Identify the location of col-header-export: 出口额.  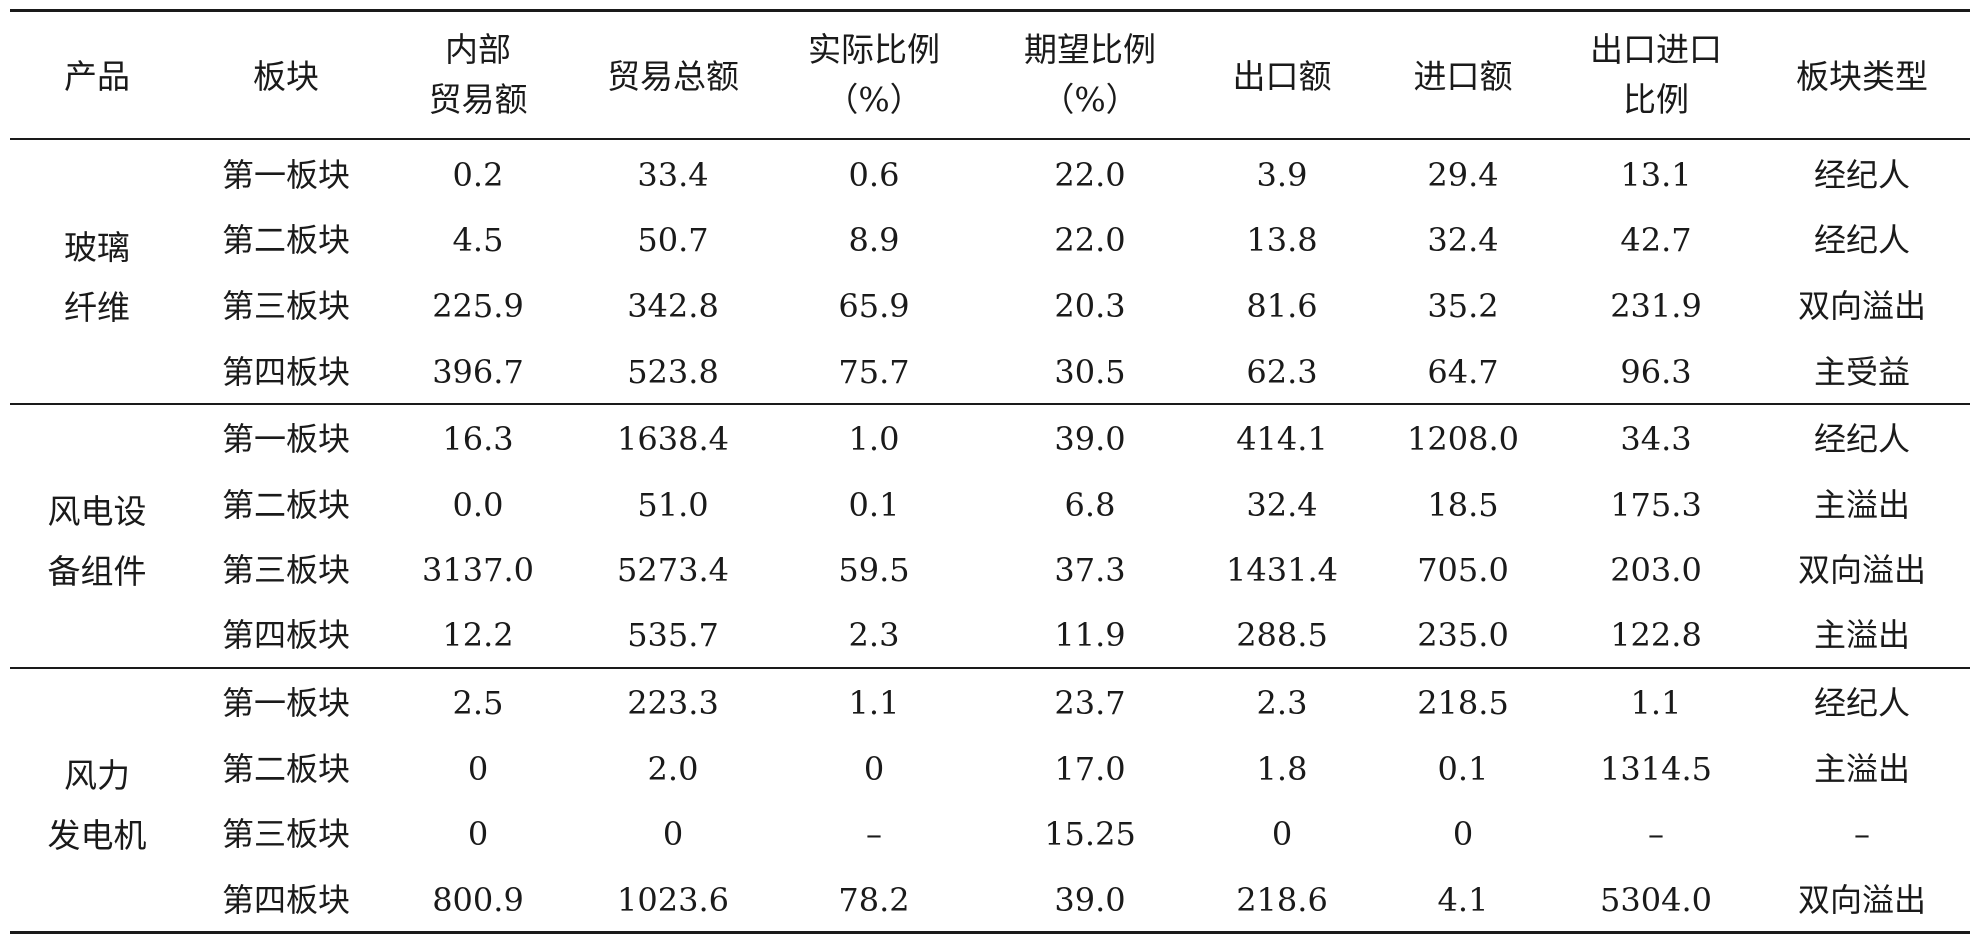
(1282, 76).